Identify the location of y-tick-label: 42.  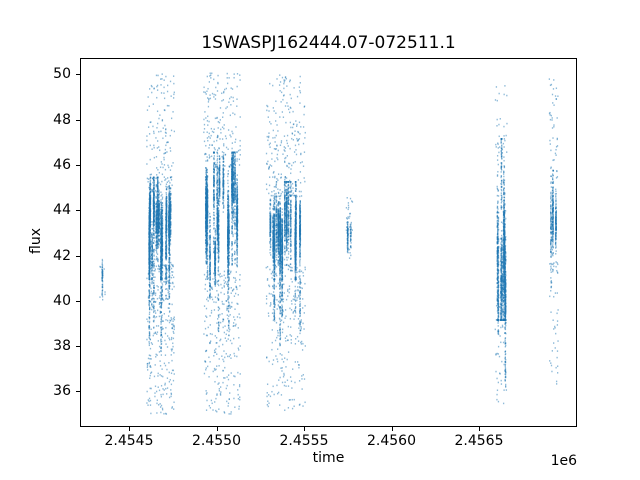
(62, 255).